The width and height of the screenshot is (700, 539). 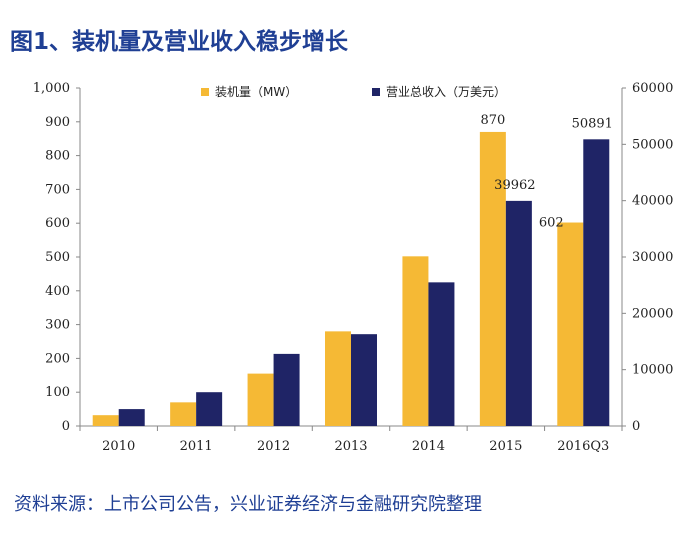 What do you see at coordinates (205, 92) in the screenshot?
I see `legend-swatch-installed` at bounding box center [205, 92].